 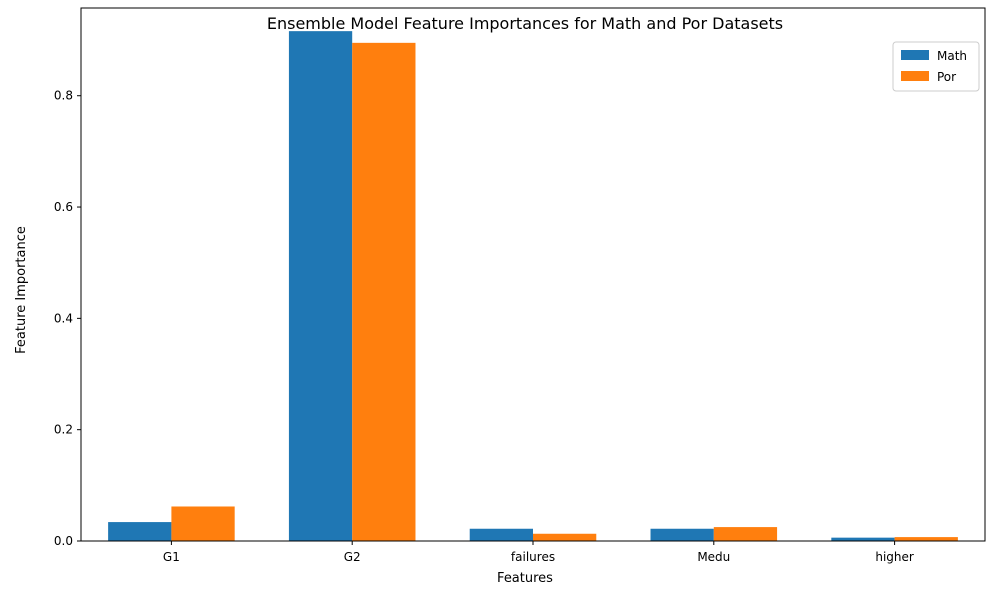 What do you see at coordinates (926, 539) in the screenshot?
I see `bar-por-higher` at bounding box center [926, 539].